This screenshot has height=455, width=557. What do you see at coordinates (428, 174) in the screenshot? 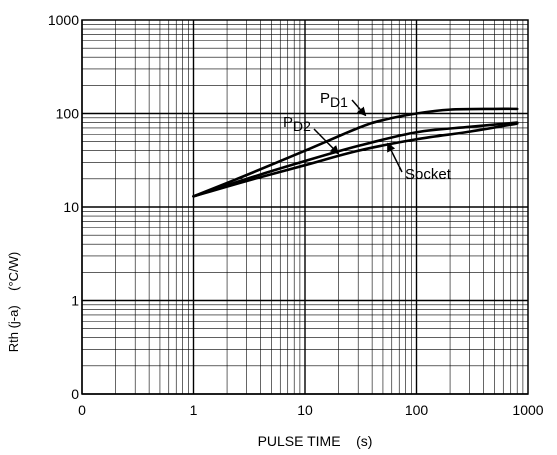
I see `series-label-socket: Socket` at bounding box center [428, 174].